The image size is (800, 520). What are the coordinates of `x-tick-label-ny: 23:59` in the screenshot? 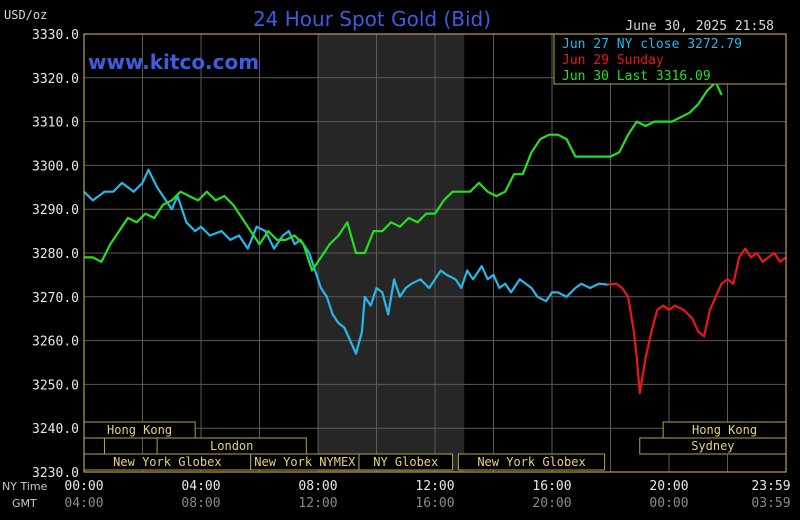 It's located at (770, 486).